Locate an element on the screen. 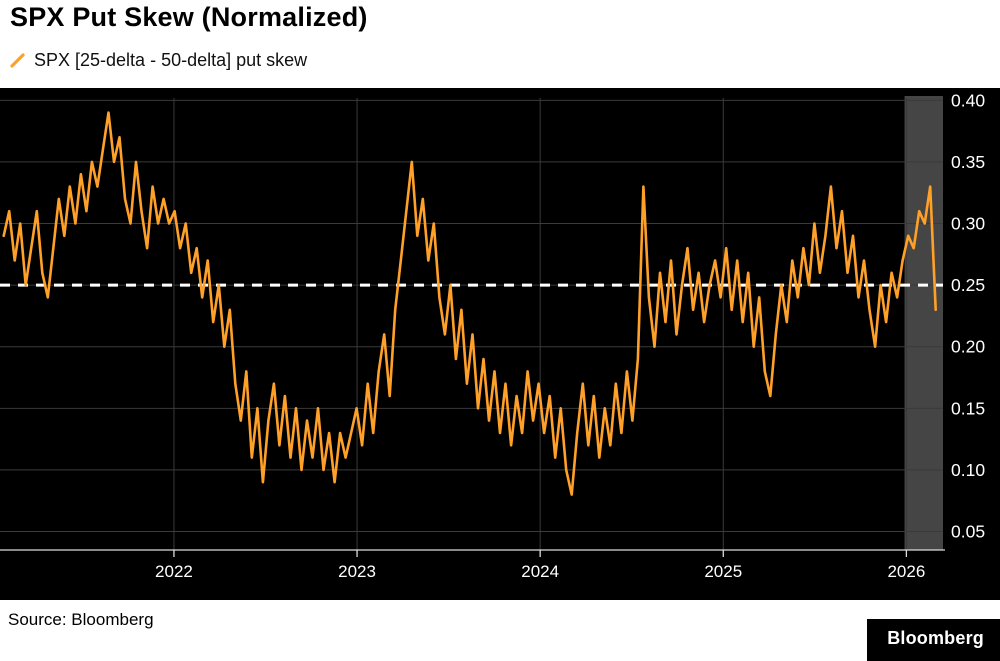 Image resolution: width=1000 pixels, height=661 pixels. x-axis-label: 2024 is located at coordinates (540, 571).